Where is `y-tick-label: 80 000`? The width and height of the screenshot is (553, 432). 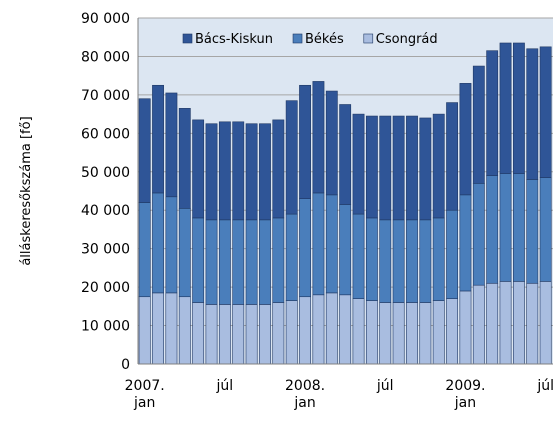
y-tick-label: 80 000 is located at coordinates (105, 57).